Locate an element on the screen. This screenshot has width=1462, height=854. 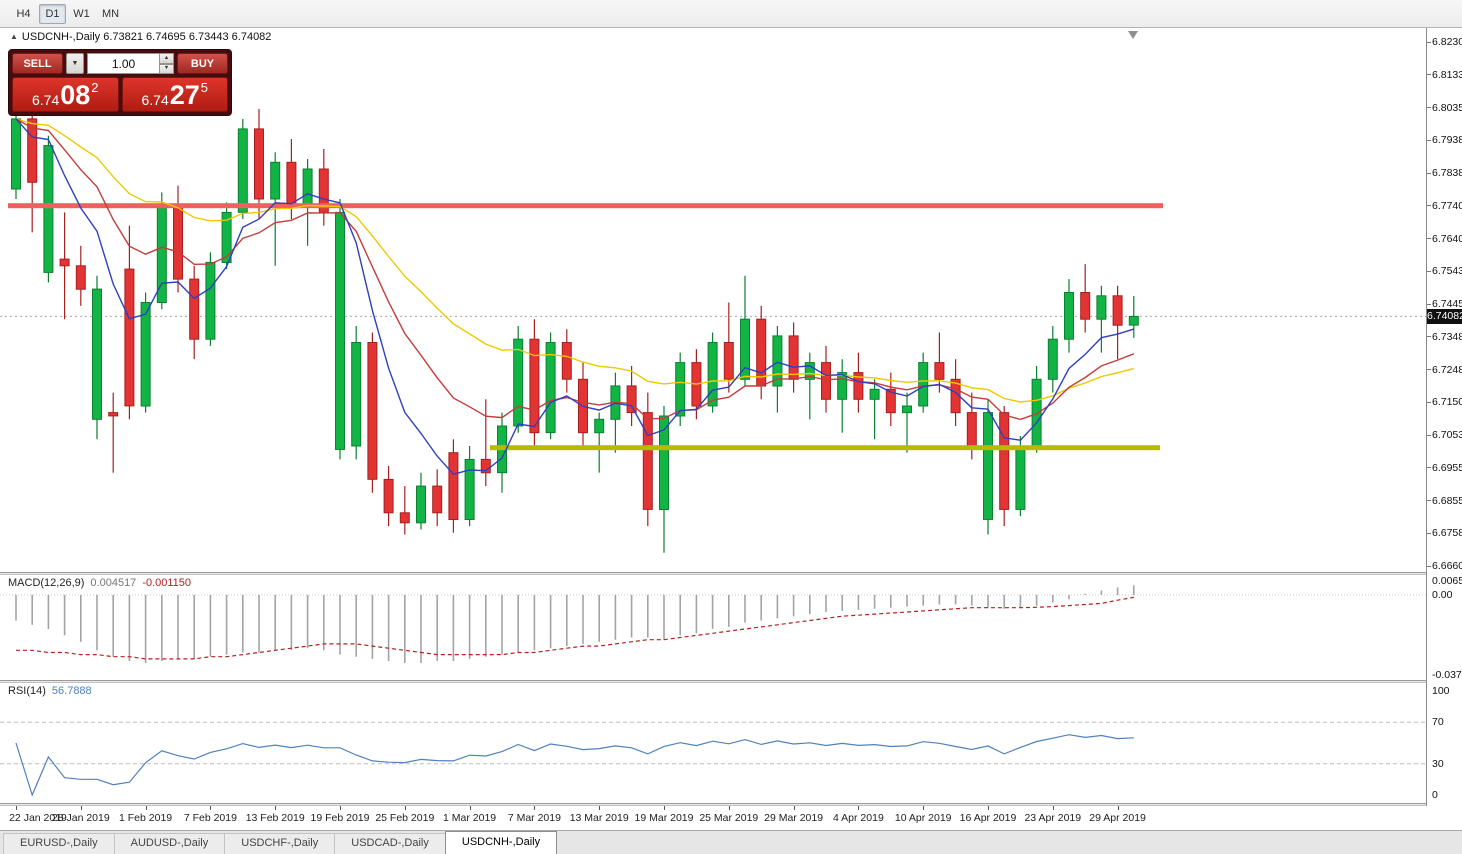
macd-axis-label: 0.00 is located at coordinates (1442, 594).